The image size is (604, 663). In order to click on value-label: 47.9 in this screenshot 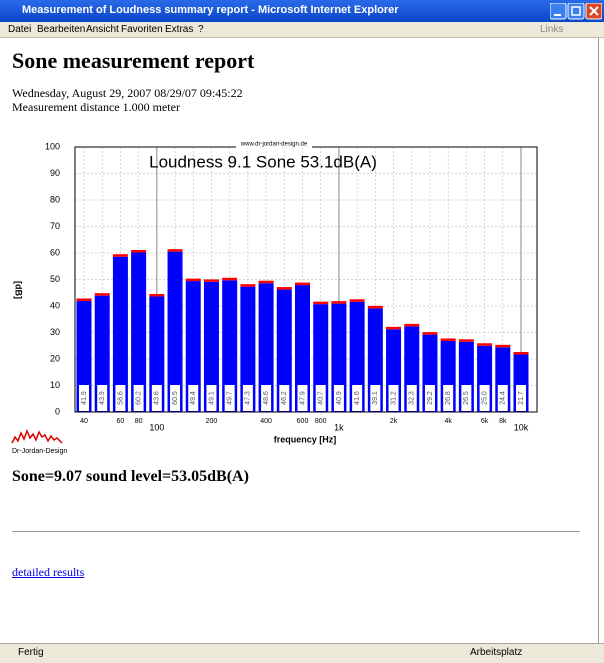, I will do `click(302, 398)`.